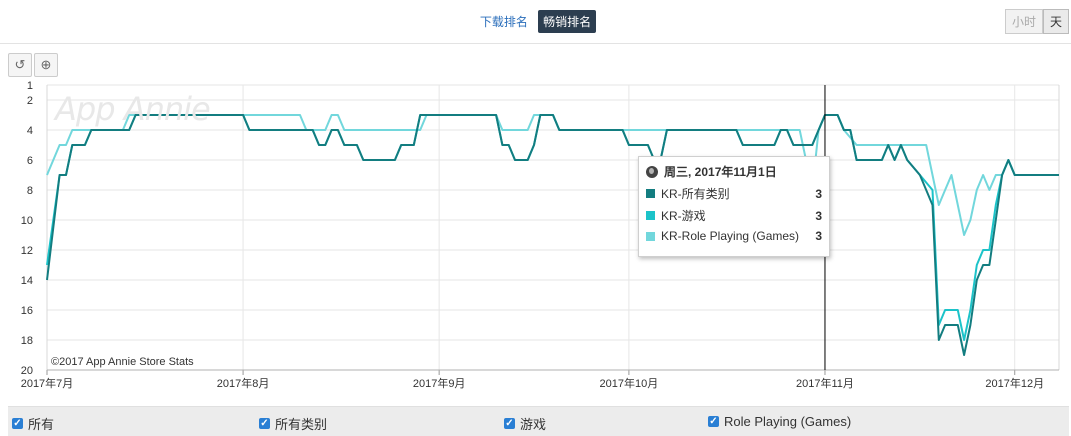  Describe the element at coordinates (47, 383) in the screenshot. I see `x-tick-label: 2017年7月` at that location.